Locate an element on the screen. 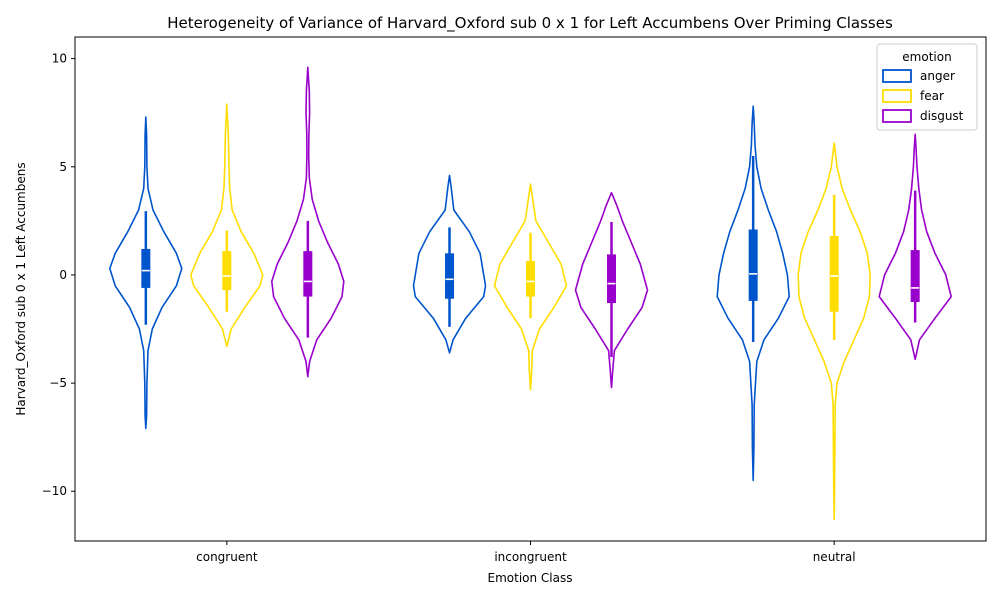  legend-frame is located at coordinates (927, 87).